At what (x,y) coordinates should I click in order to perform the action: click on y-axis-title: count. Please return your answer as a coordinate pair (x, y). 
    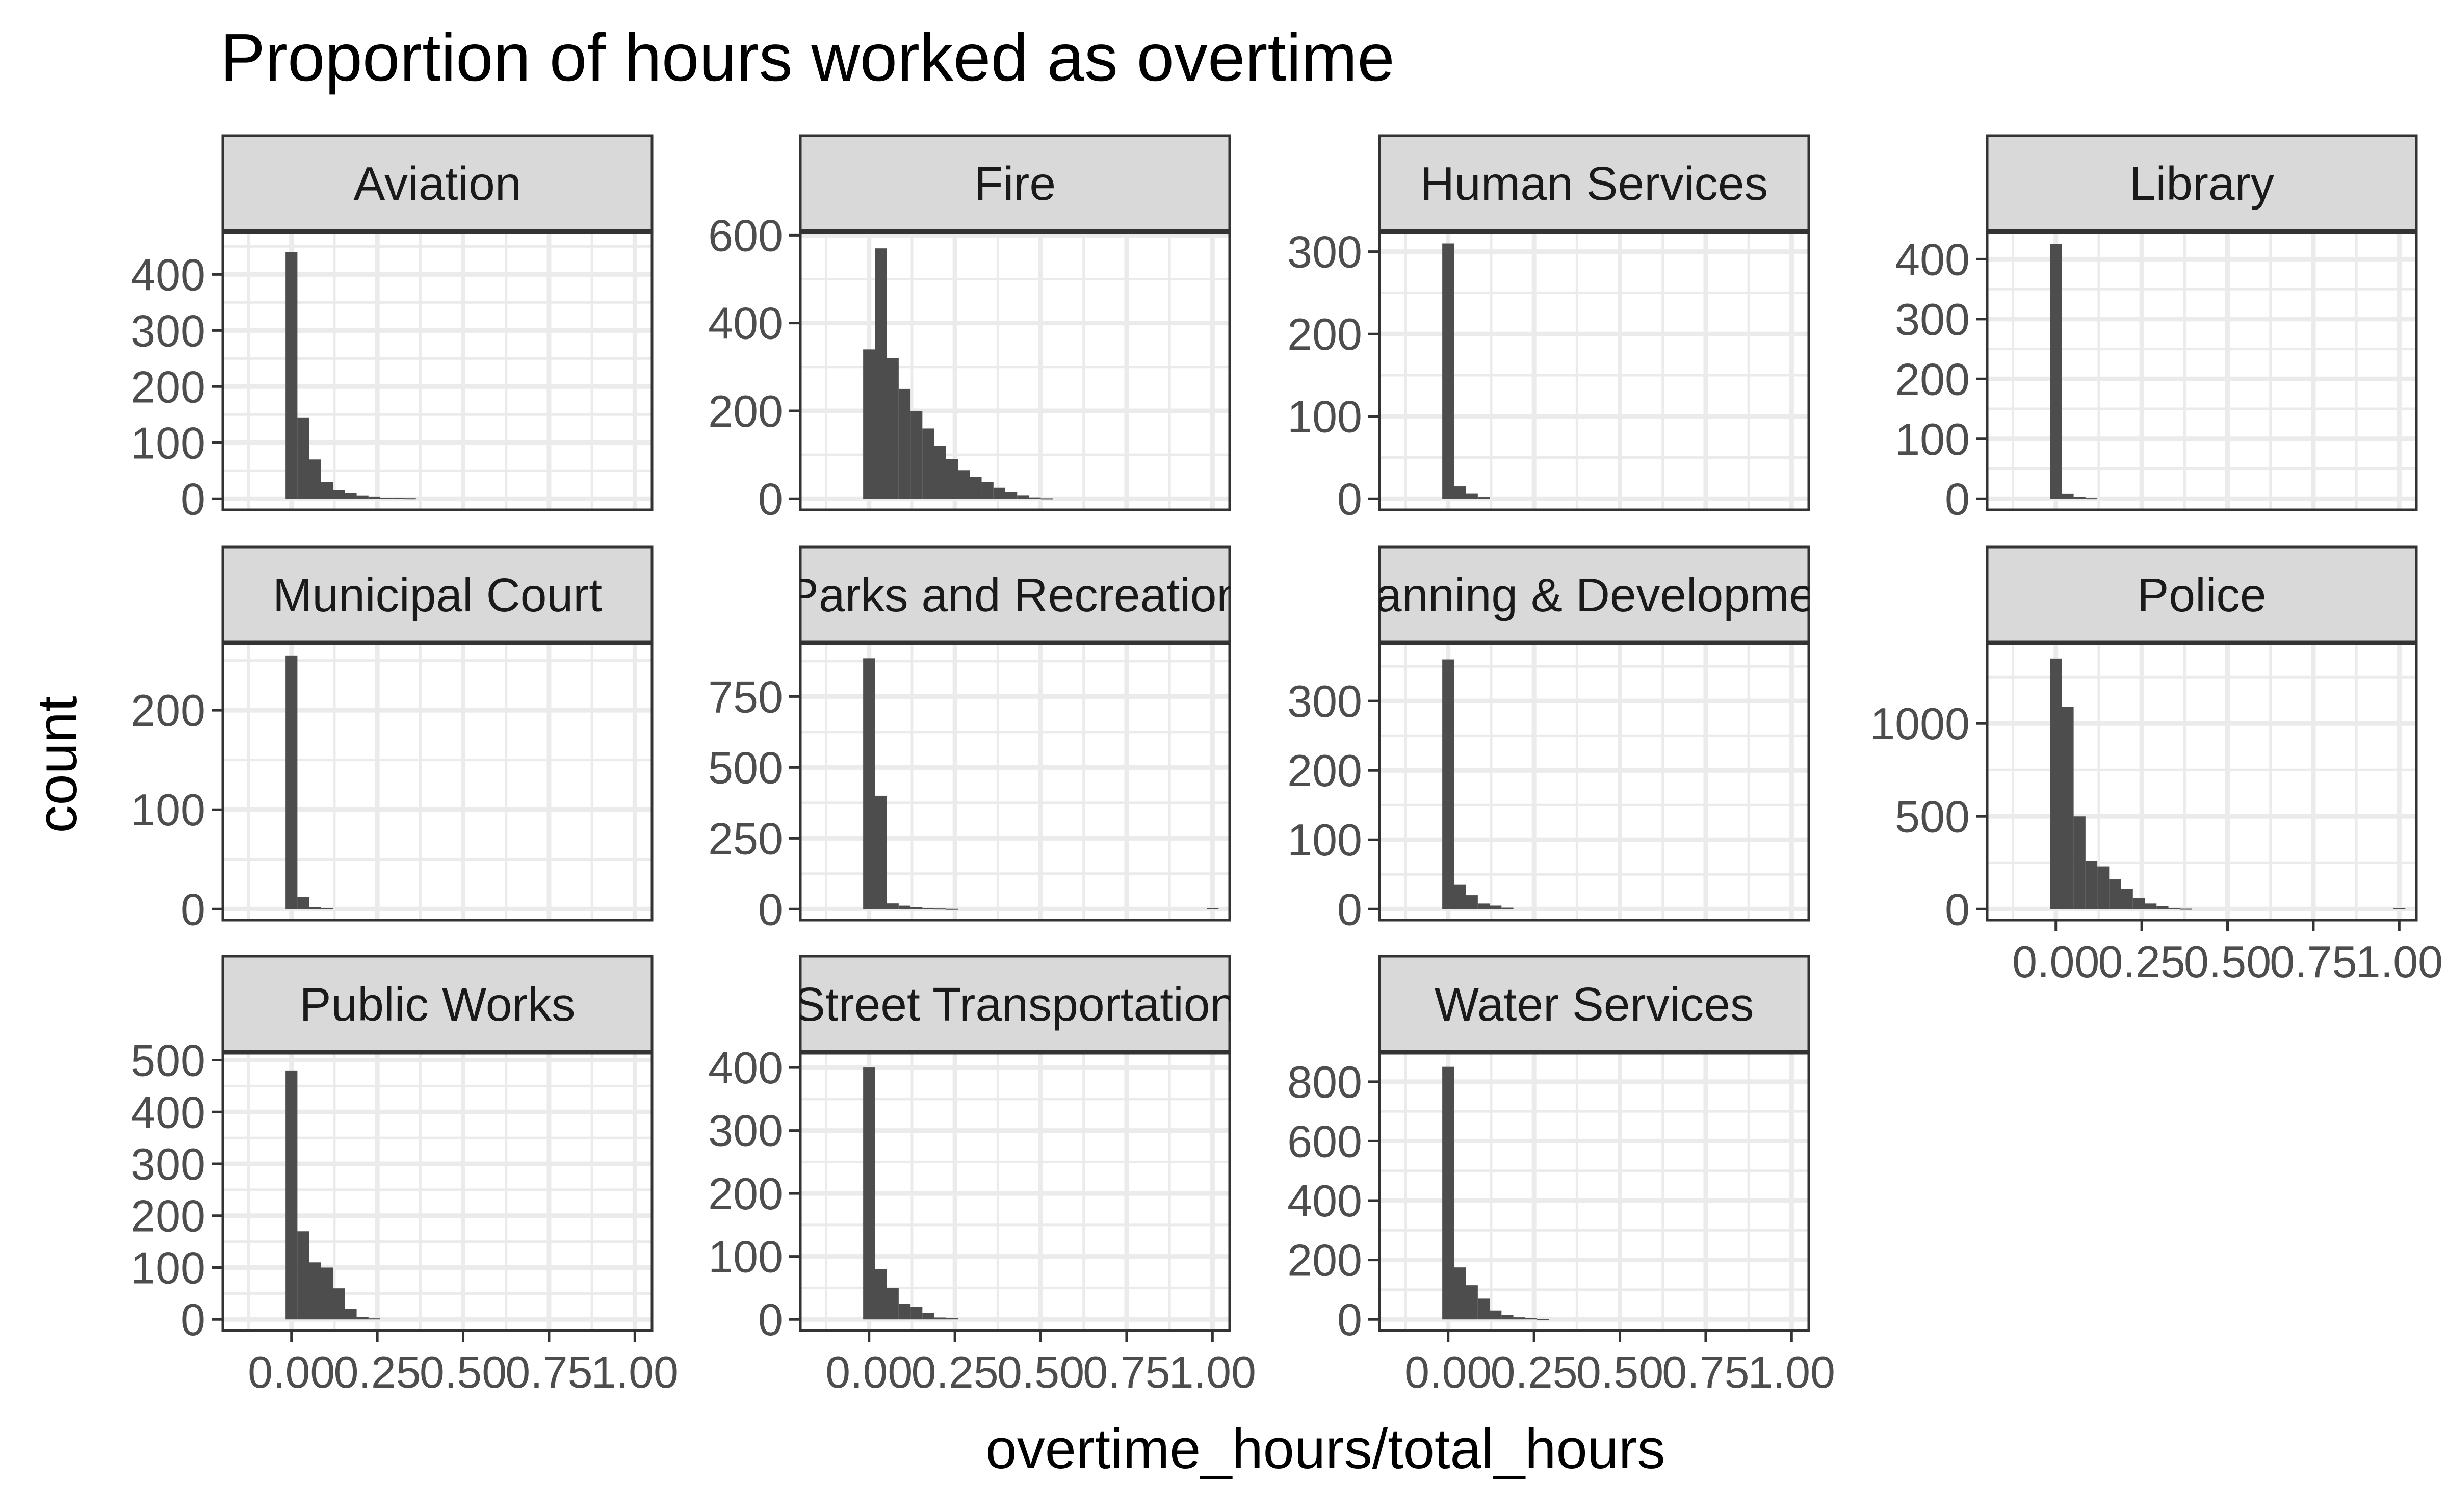
    Looking at the image, I should click on (57, 764).